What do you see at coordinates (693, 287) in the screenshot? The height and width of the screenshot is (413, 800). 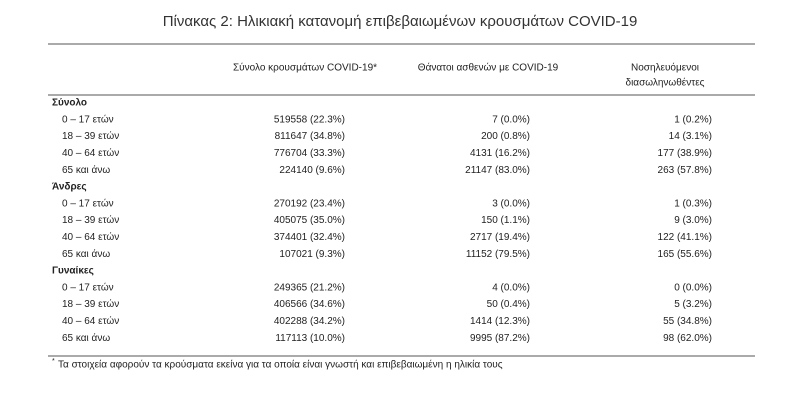 I see `cell: 0 (0.0%)` at bounding box center [693, 287].